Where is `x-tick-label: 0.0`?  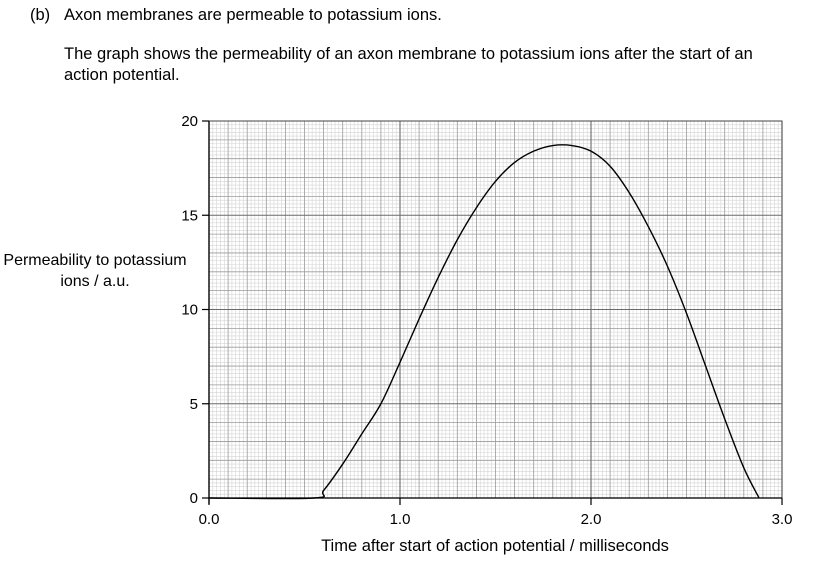
x-tick-label: 0.0 is located at coordinates (209, 519).